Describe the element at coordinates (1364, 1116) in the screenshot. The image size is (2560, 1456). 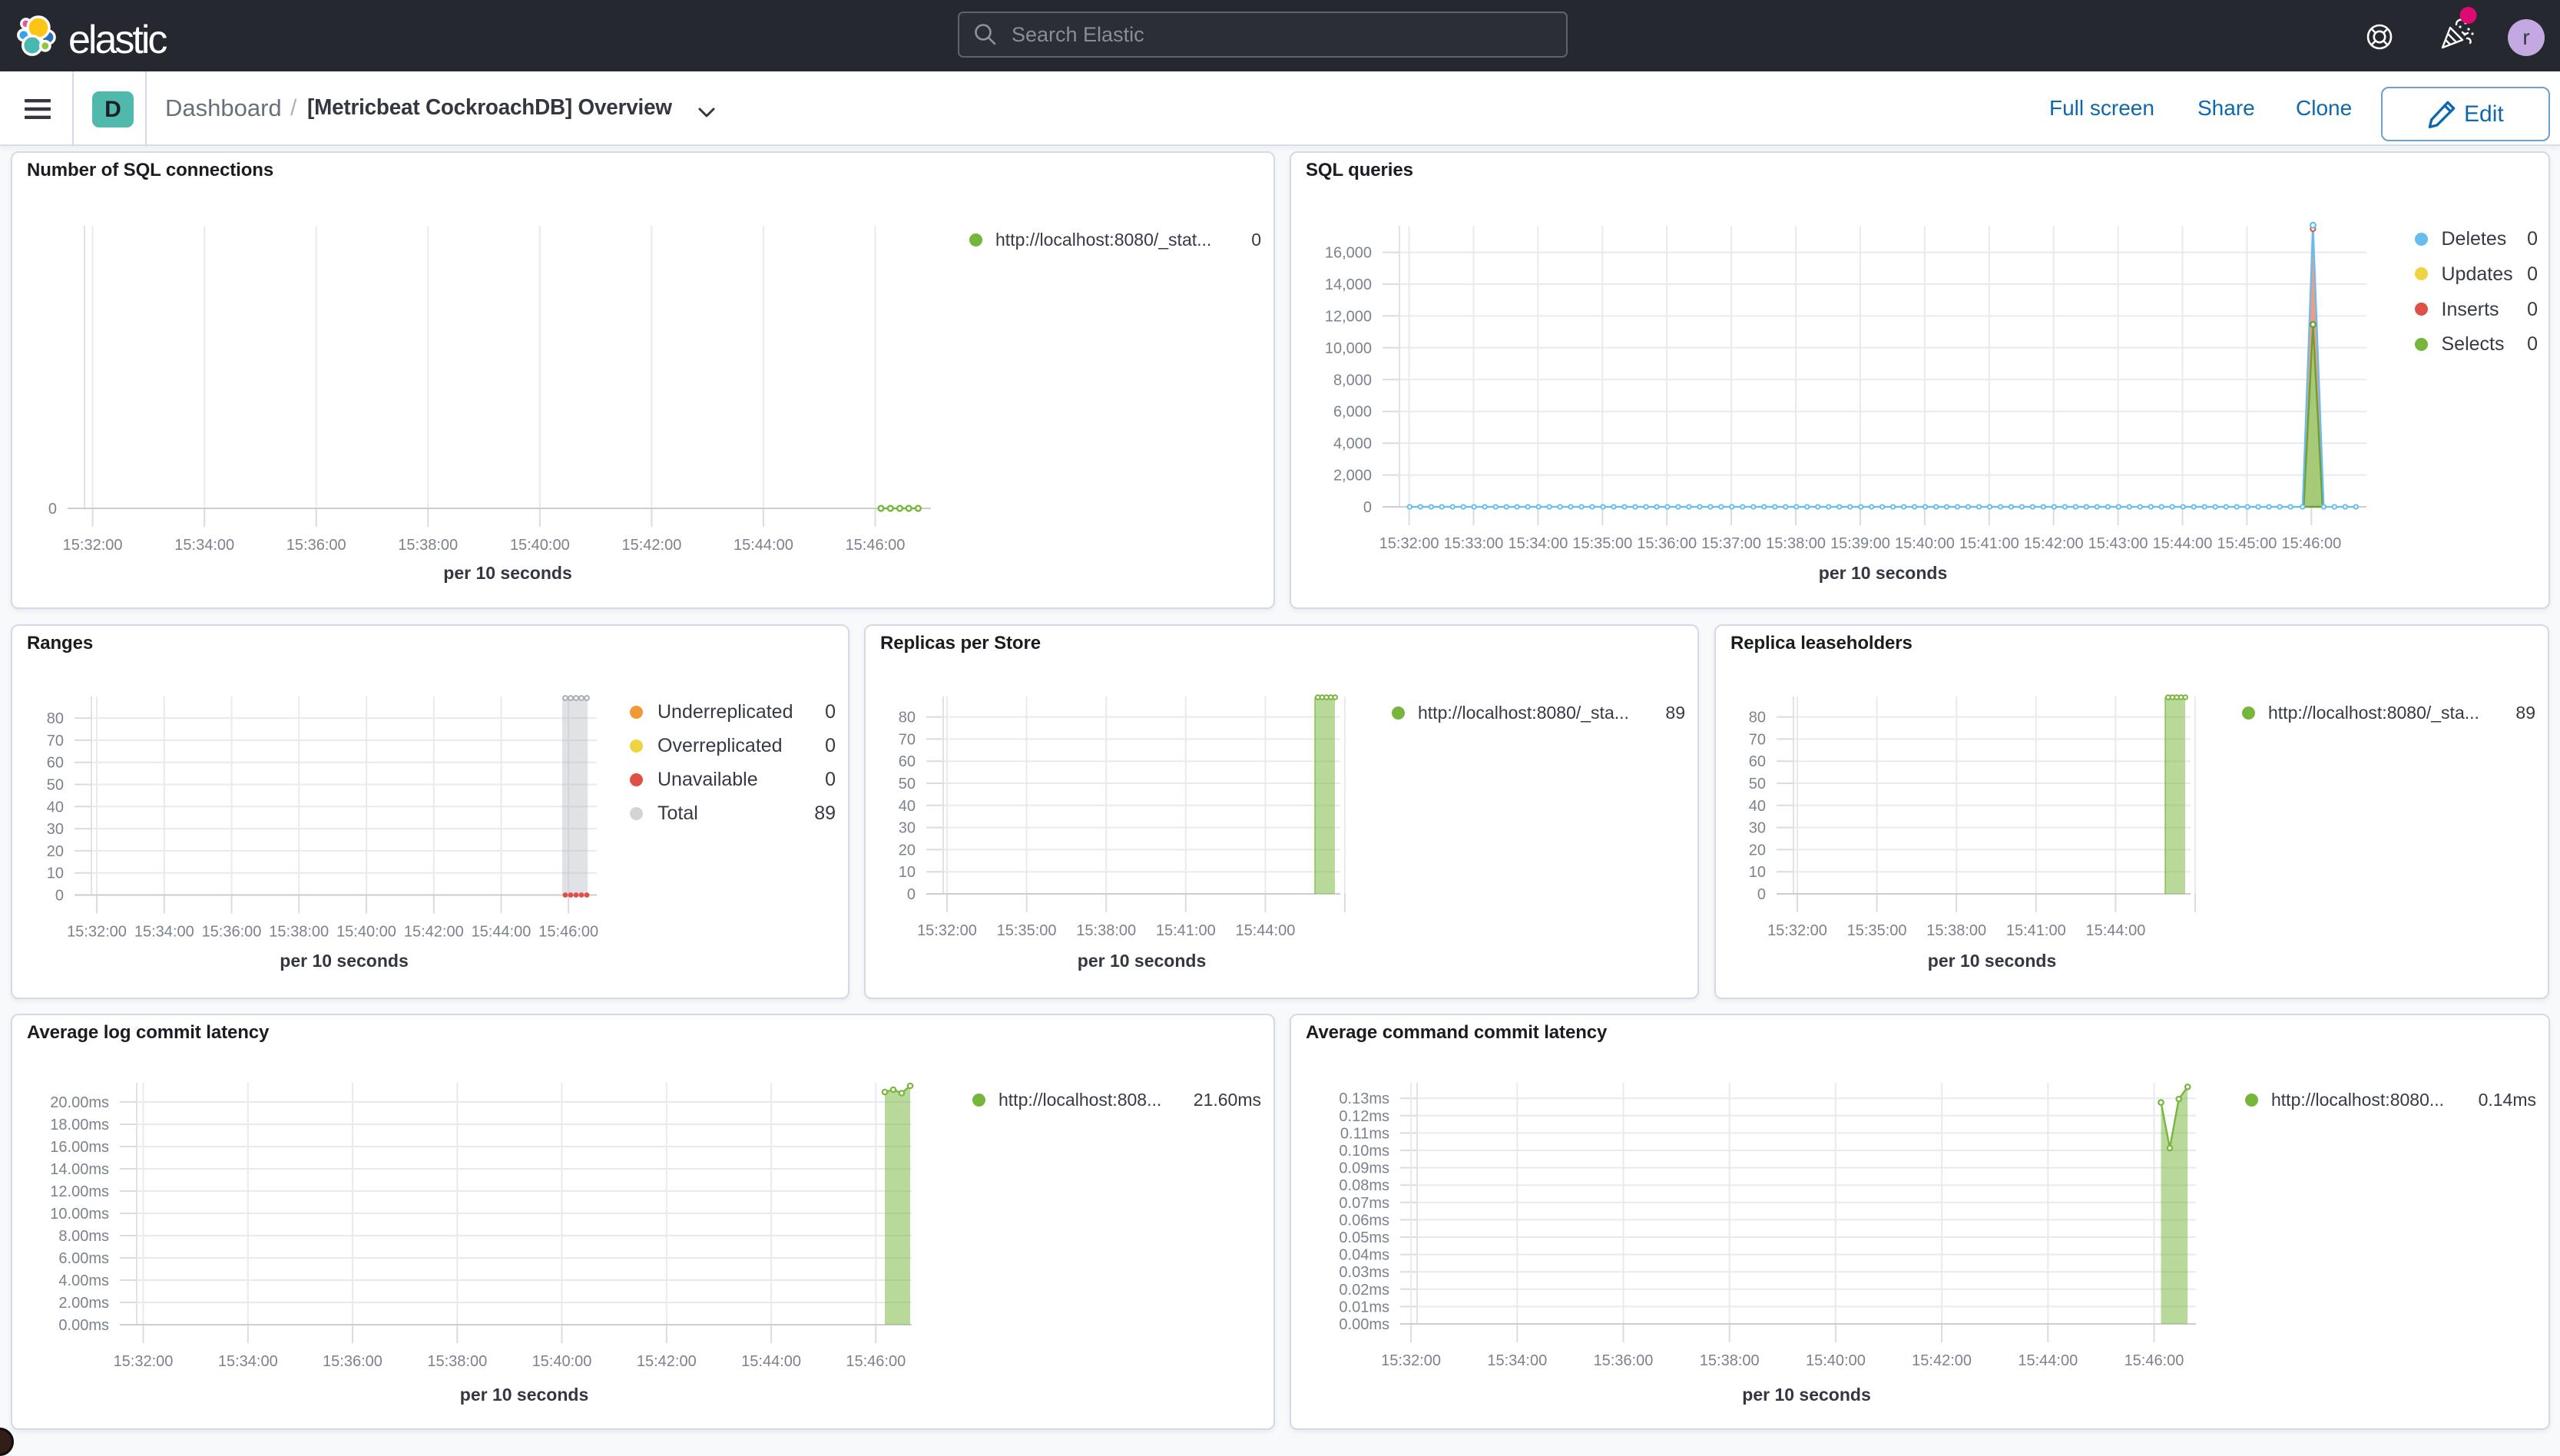
I see `svg-text: 0.12ms` at that location.